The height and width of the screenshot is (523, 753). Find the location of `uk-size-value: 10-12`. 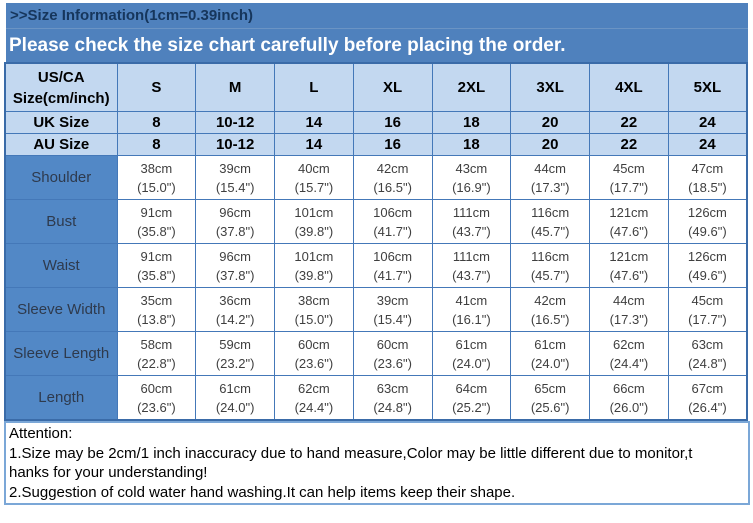

uk-size-value: 10-12 is located at coordinates (235, 122).